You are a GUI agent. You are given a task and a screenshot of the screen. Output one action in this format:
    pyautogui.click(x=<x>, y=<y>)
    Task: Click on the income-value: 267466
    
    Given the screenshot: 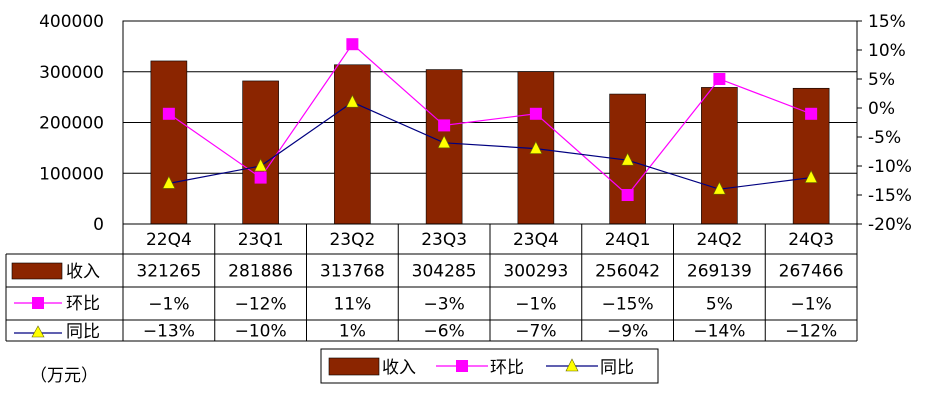 What is the action you would take?
    pyautogui.click(x=811, y=272)
    